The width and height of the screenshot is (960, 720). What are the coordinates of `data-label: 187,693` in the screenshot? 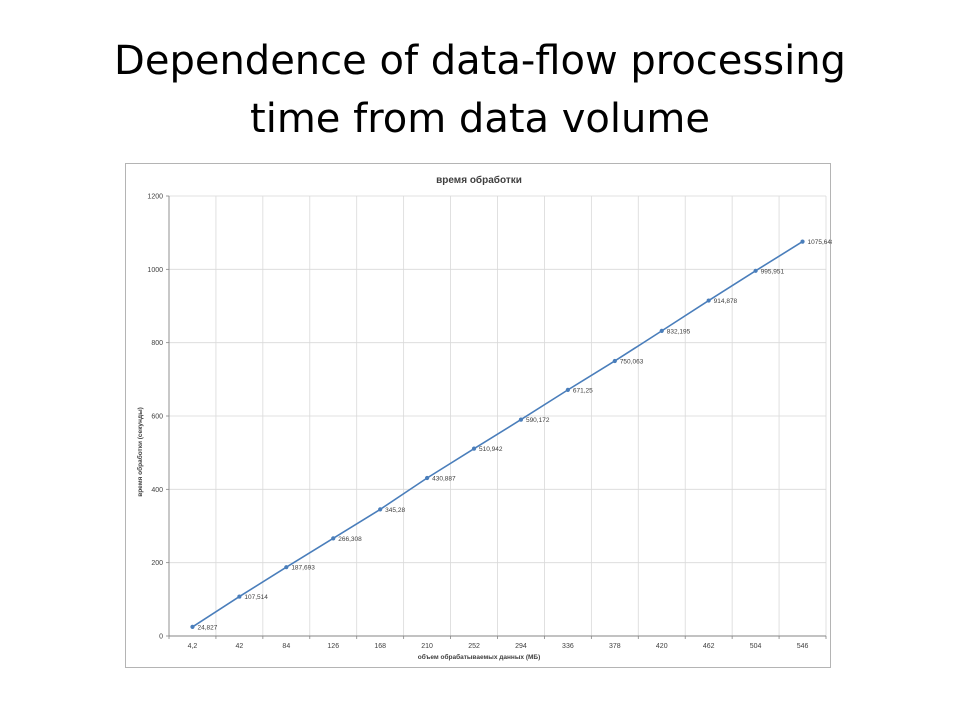 It's located at (303, 568).